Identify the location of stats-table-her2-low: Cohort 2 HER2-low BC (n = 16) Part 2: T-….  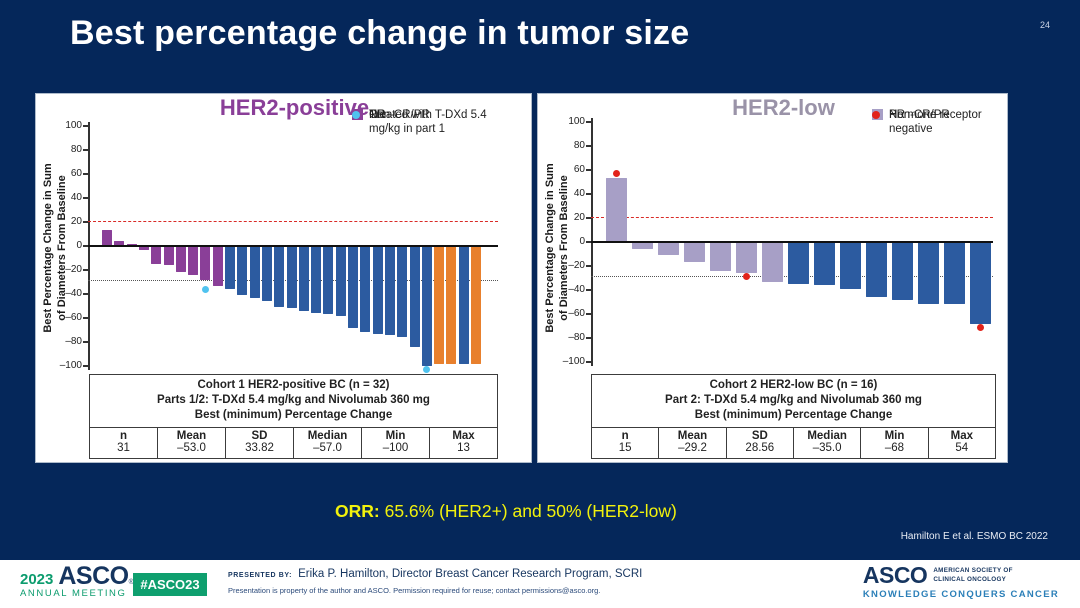
(793, 416).